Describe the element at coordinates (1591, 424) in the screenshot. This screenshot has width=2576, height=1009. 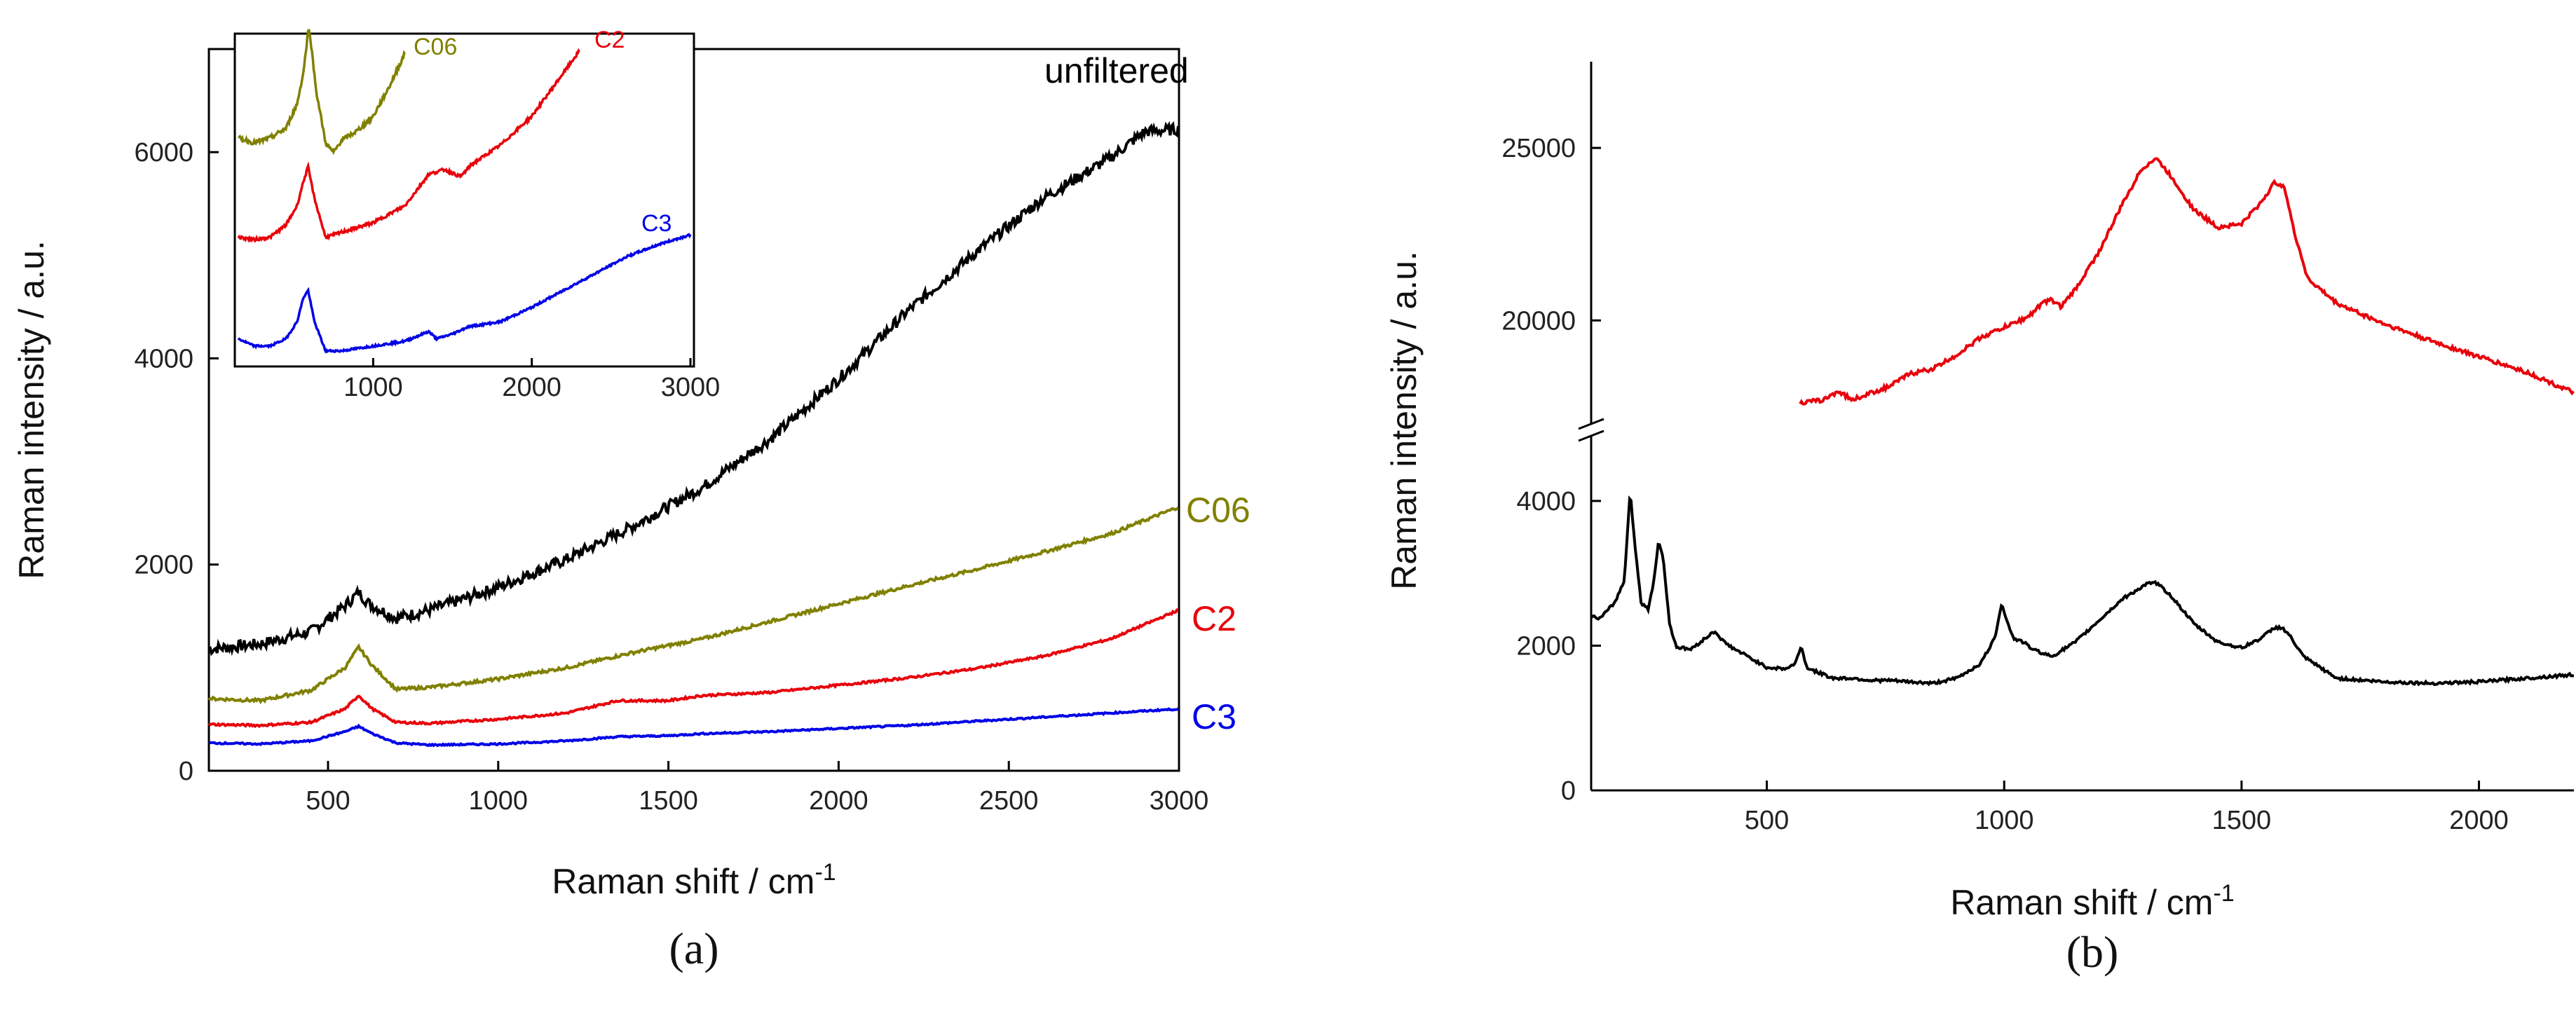
I see `axis-break-mark-upper` at that location.